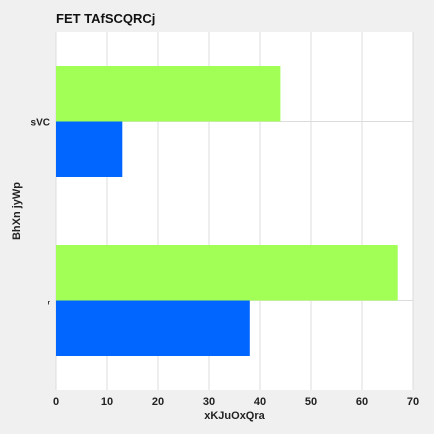  Describe the element at coordinates (260, 402) in the screenshot. I see `x-tick-label: 40` at that location.